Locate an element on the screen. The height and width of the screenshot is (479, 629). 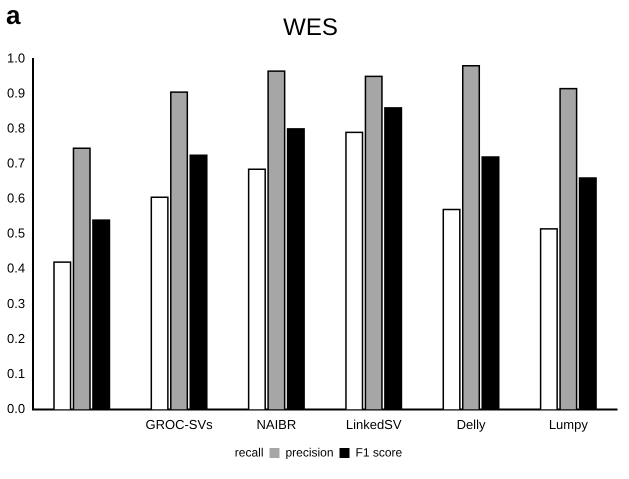
x-tick-label: Delly is located at coordinates (471, 424).